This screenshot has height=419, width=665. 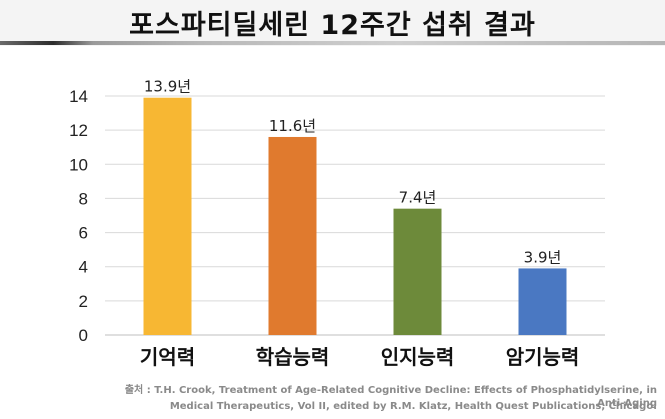 I want to click on category-label-암기능력: 암기능력, so click(x=543, y=357).